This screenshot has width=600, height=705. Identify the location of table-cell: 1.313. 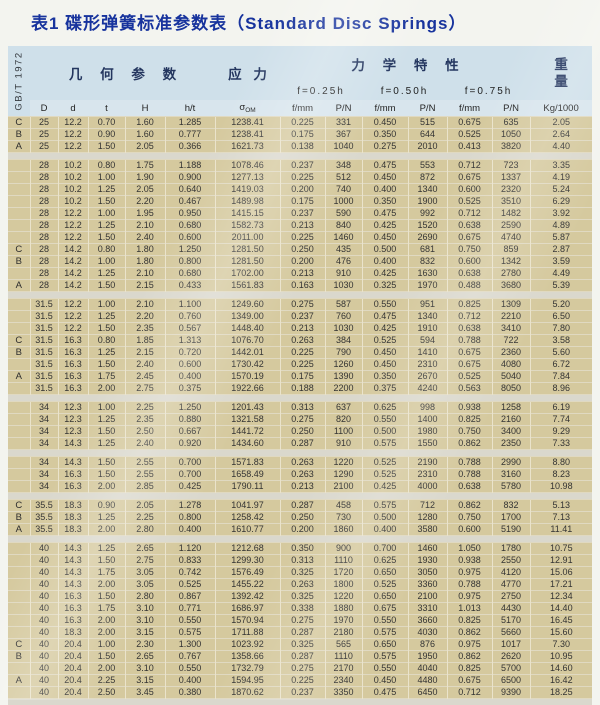
(190, 341).